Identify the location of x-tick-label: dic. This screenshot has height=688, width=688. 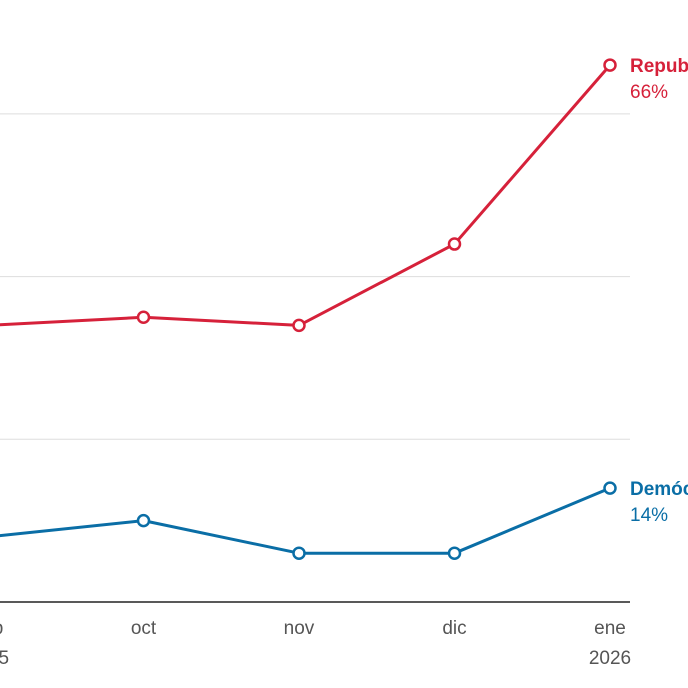
(454, 628).